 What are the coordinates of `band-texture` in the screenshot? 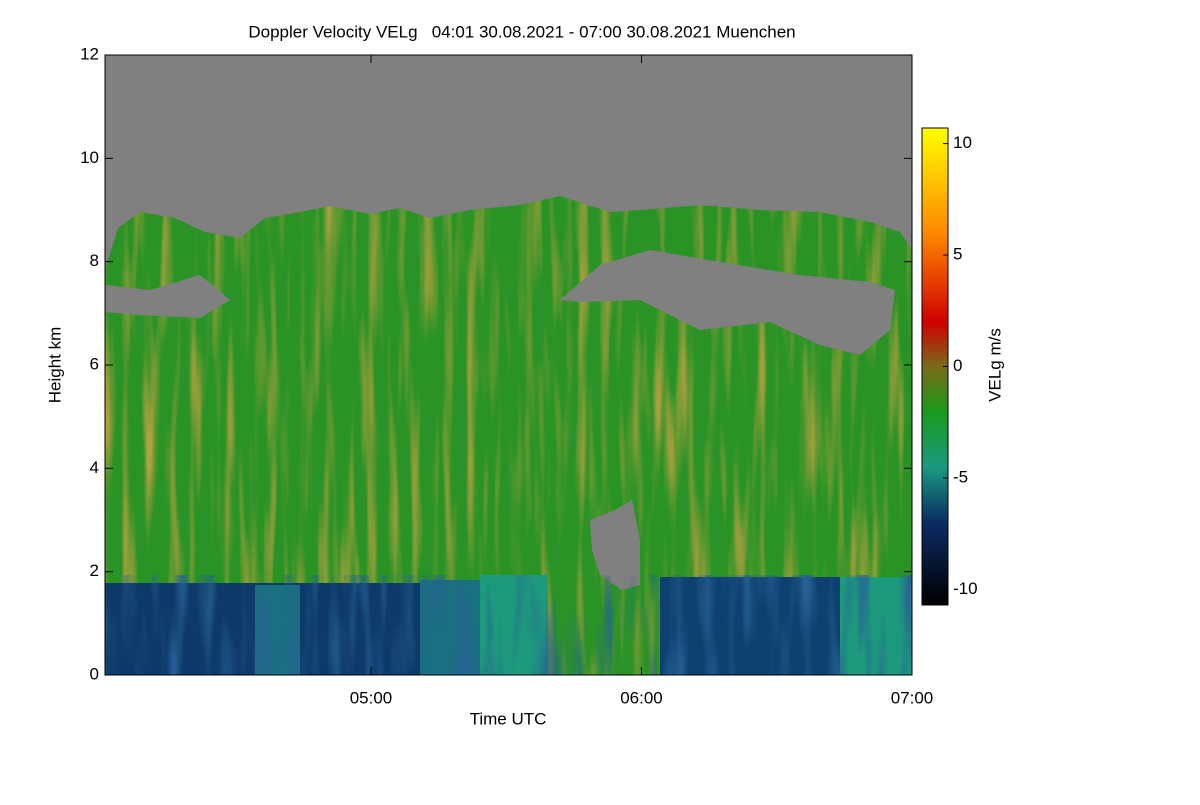 It's located at (508, 625).